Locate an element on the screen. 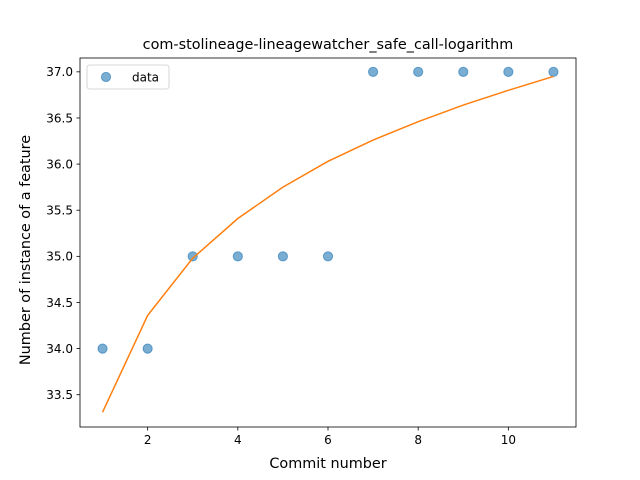 This screenshot has height=480, width=640. legend-marker is located at coordinates (106, 77).